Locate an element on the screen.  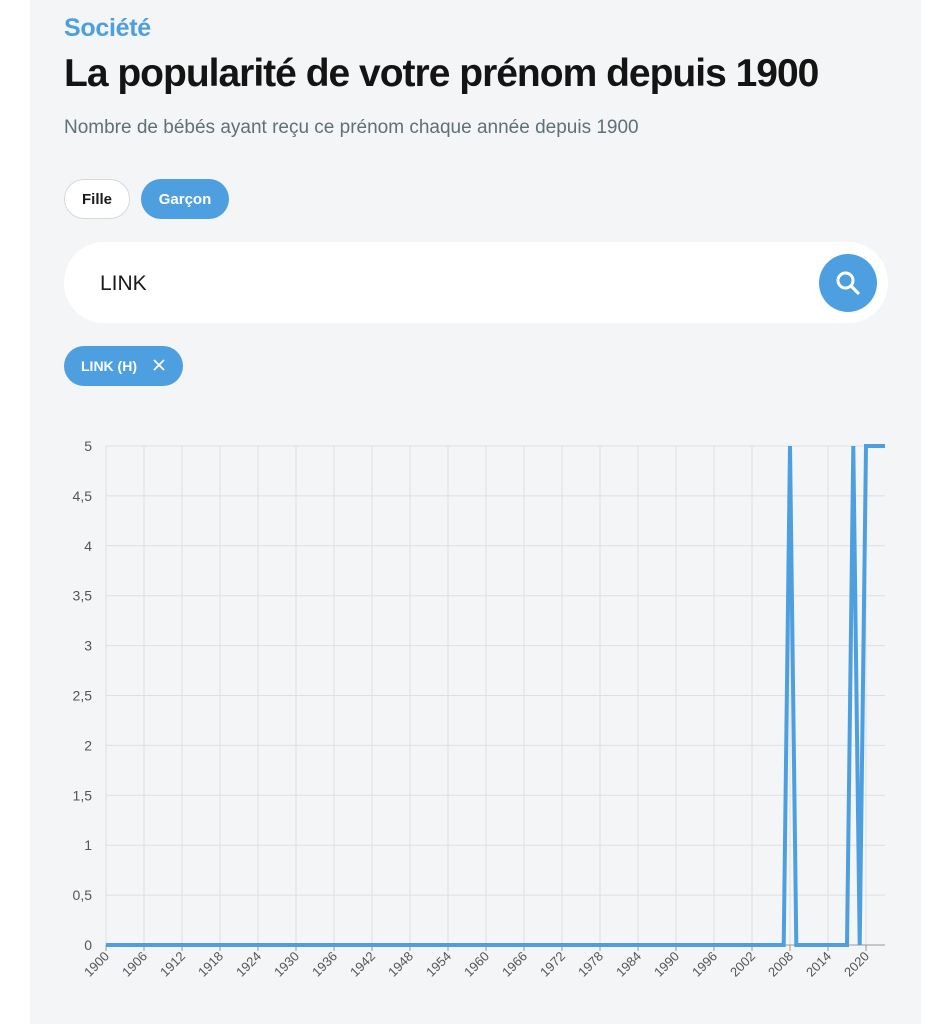
search-input is located at coordinates (450, 284).